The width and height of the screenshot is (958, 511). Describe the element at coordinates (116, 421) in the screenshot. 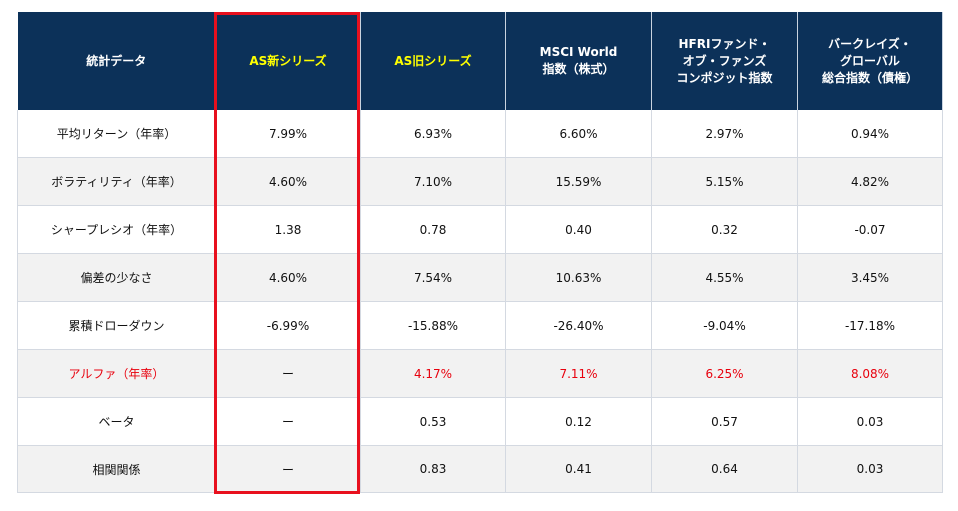

I see `row-label: ベータ` at that location.